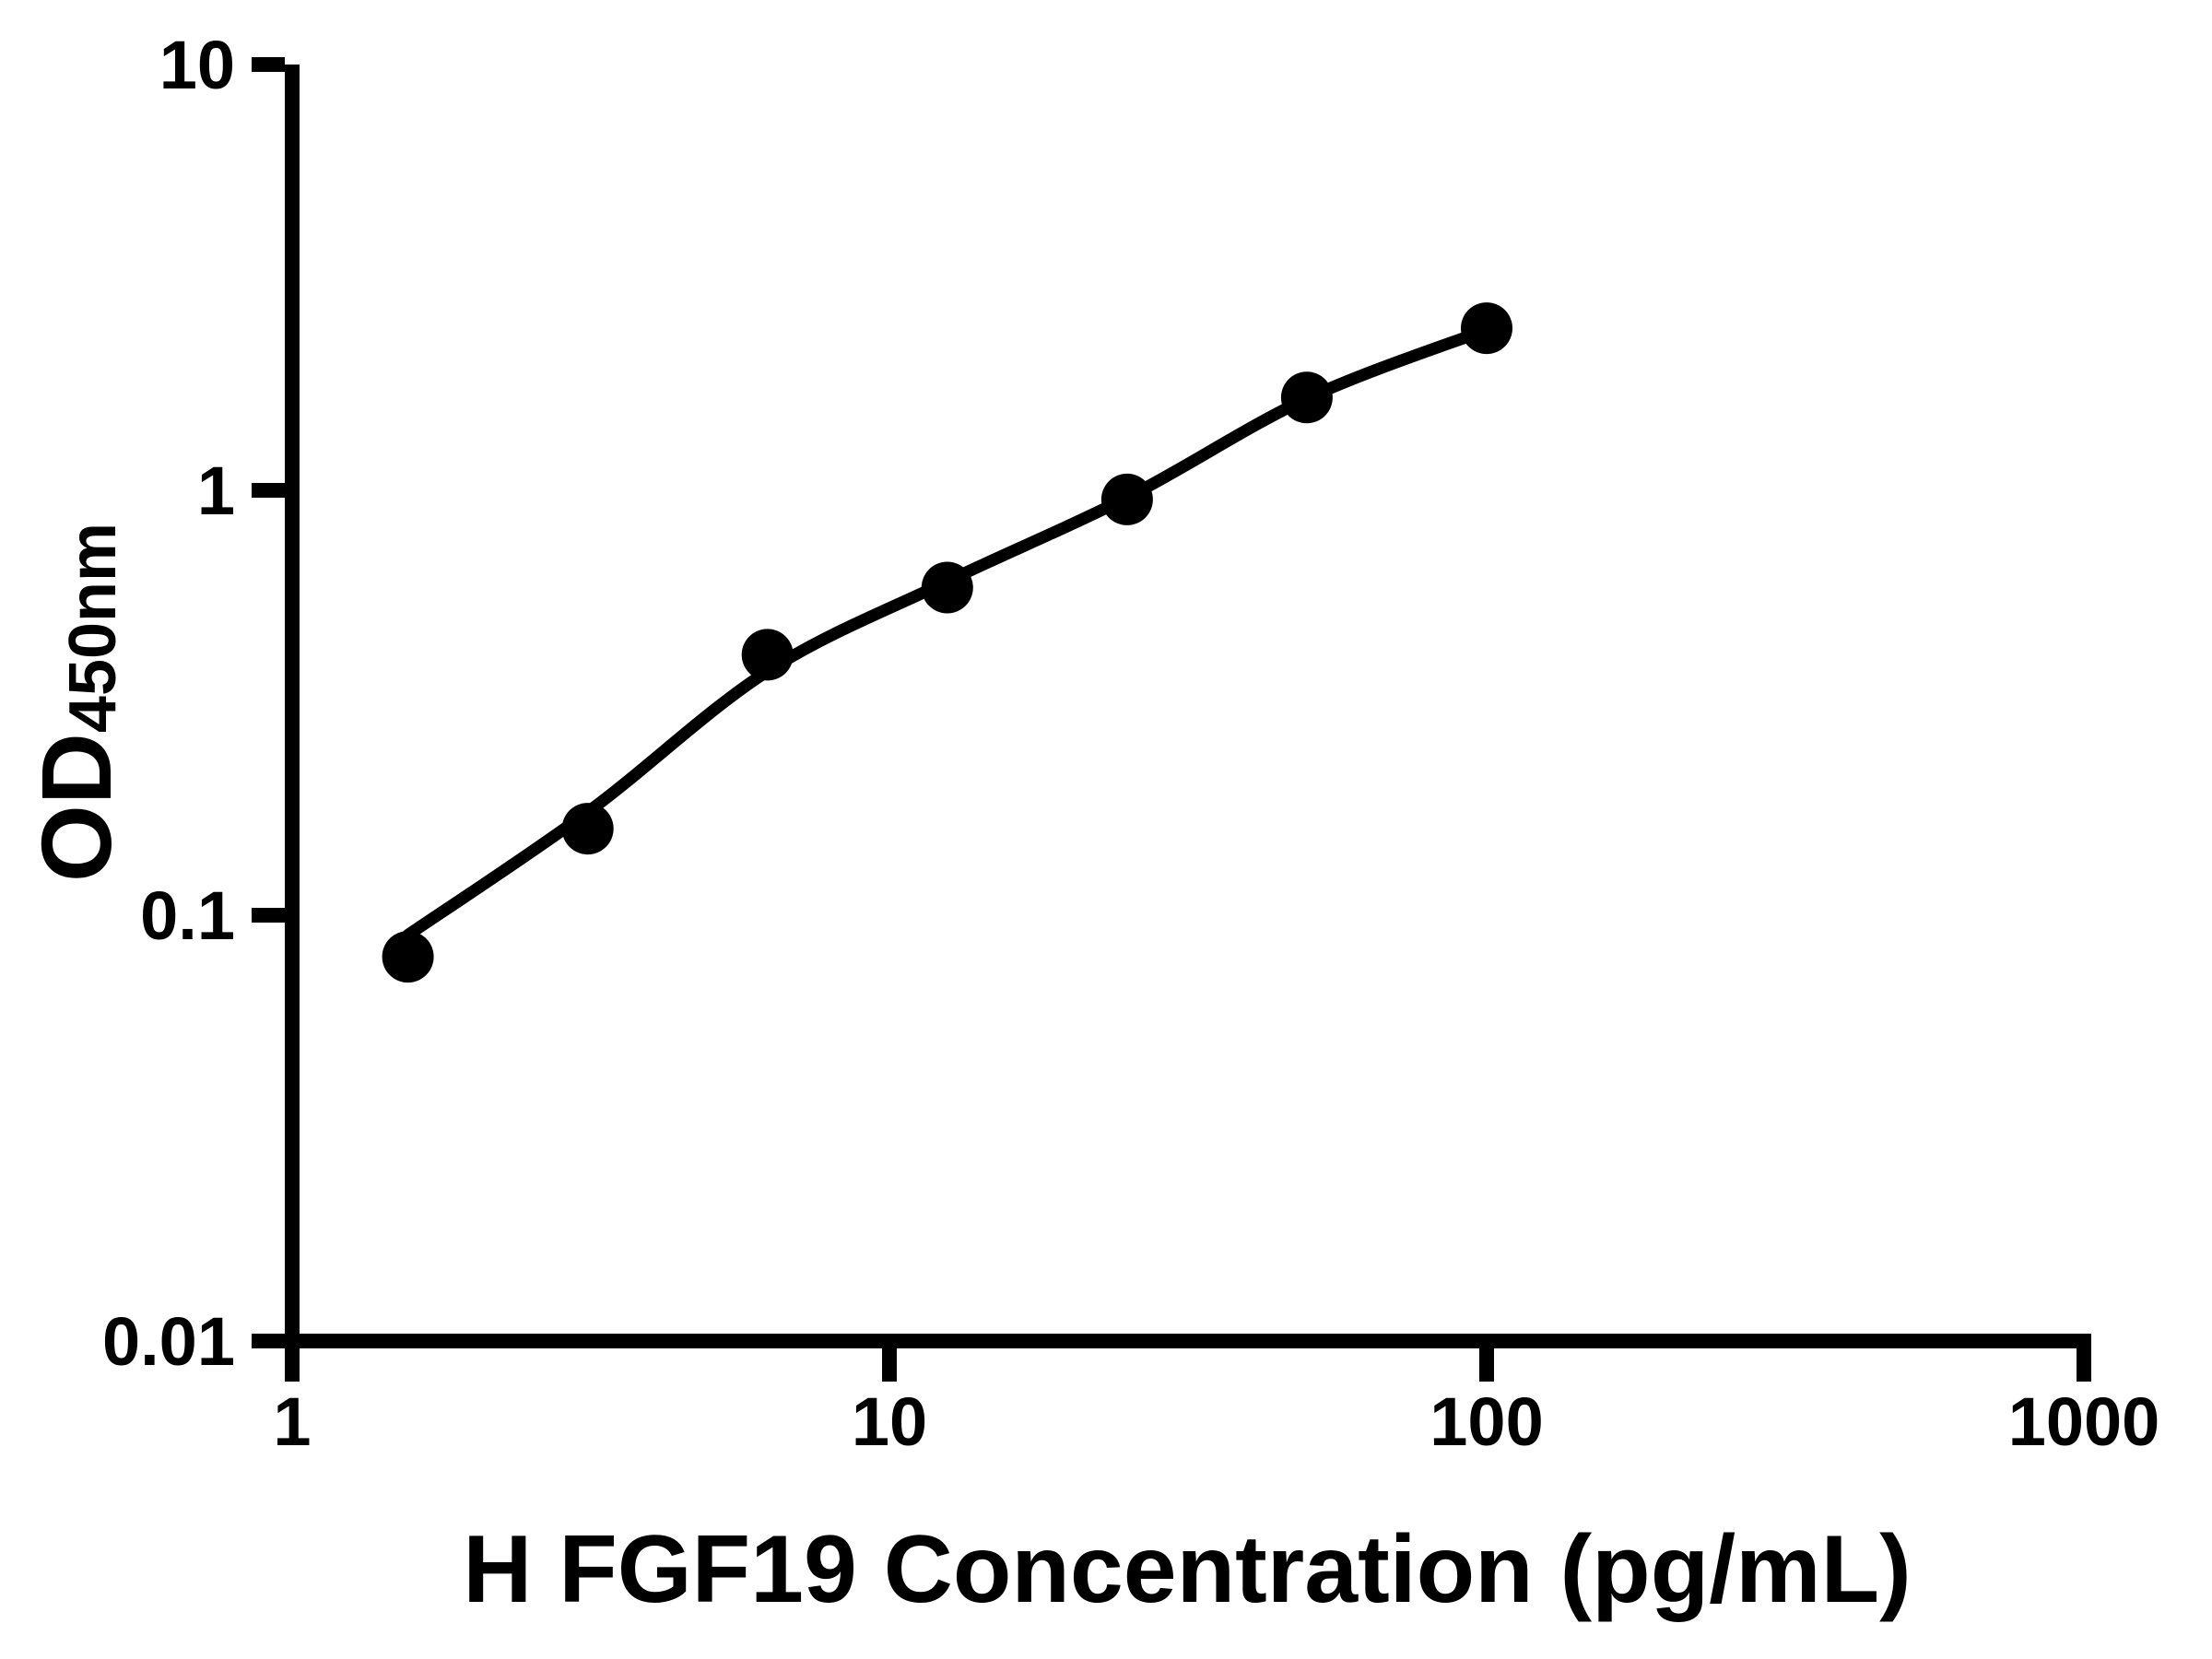 The image size is (2212, 1659). What do you see at coordinates (292, 1421) in the screenshot?
I see `x-tick-label-1: 1` at bounding box center [292, 1421].